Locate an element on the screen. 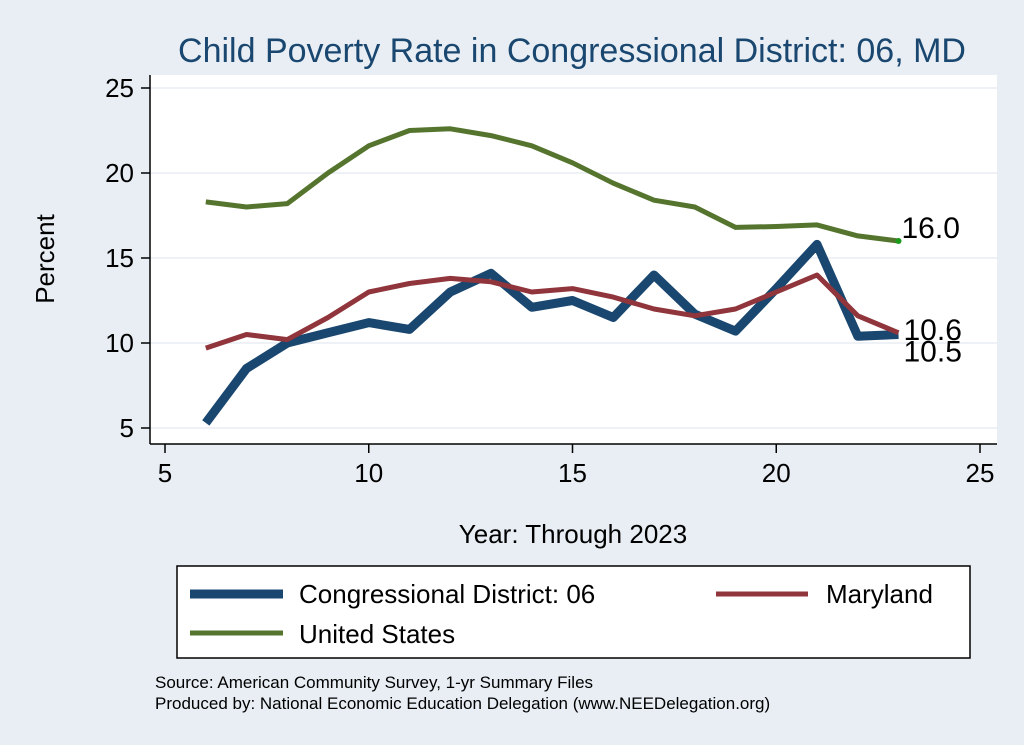 This screenshot has height=745, width=1024. y-tick-label: 15 is located at coordinates (119, 258).